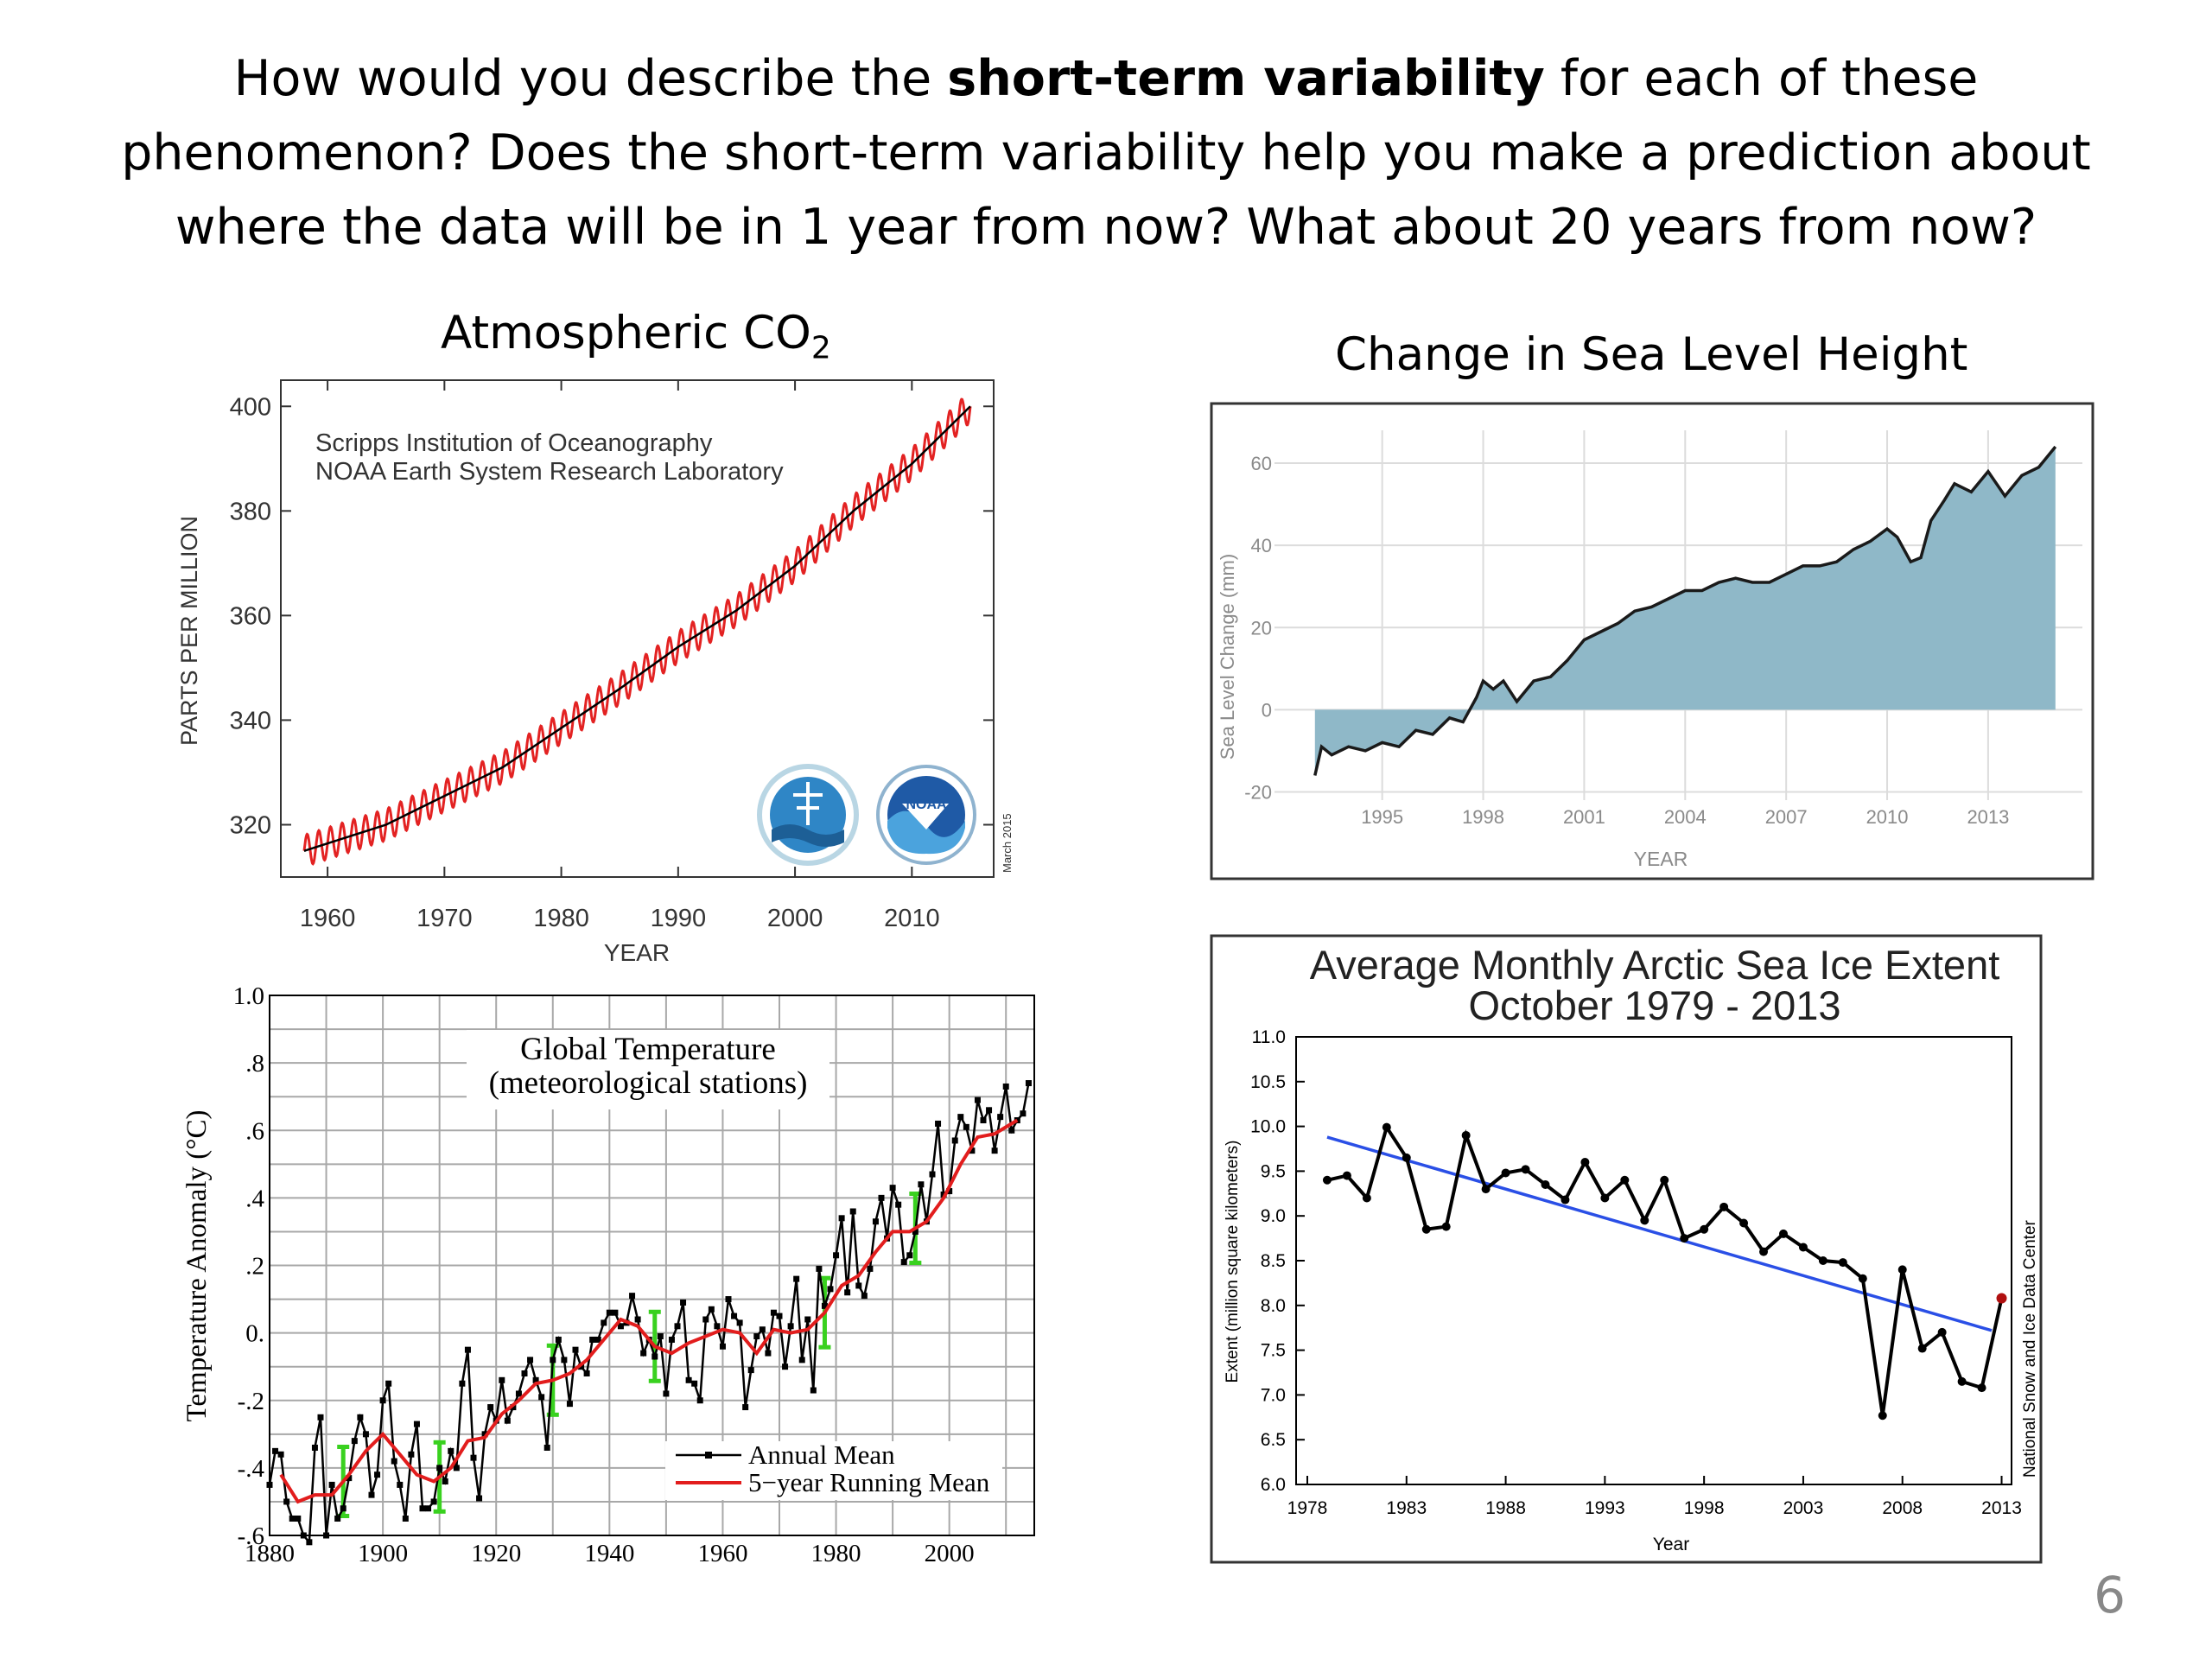 The height and width of the screenshot is (1659, 2212). I want to click on ice-ytick-label: 8.5, so click(1273, 1261).